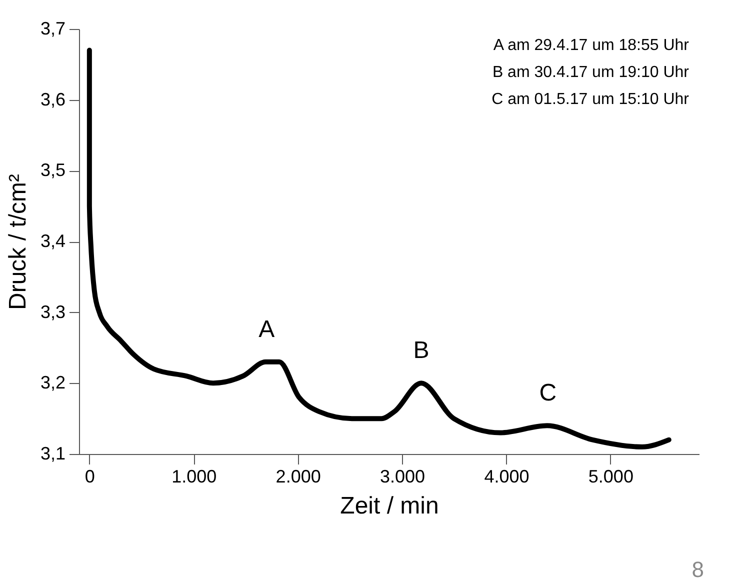  What do you see at coordinates (591, 45) in the screenshot?
I see `annotation: A am 29.4.17 um 18:55 Uhr` at bounding box center [591, 45].